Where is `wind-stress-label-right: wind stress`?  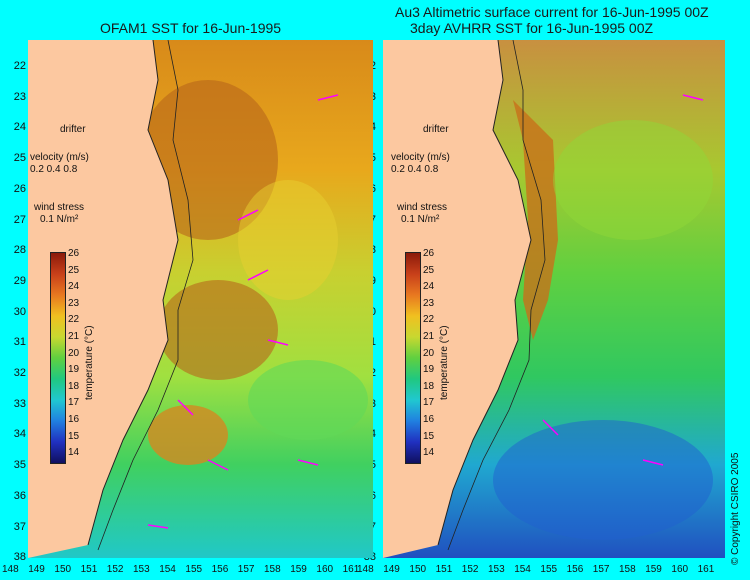 wind-stress-label-right: wind stress is located at coordinates (422, 207).